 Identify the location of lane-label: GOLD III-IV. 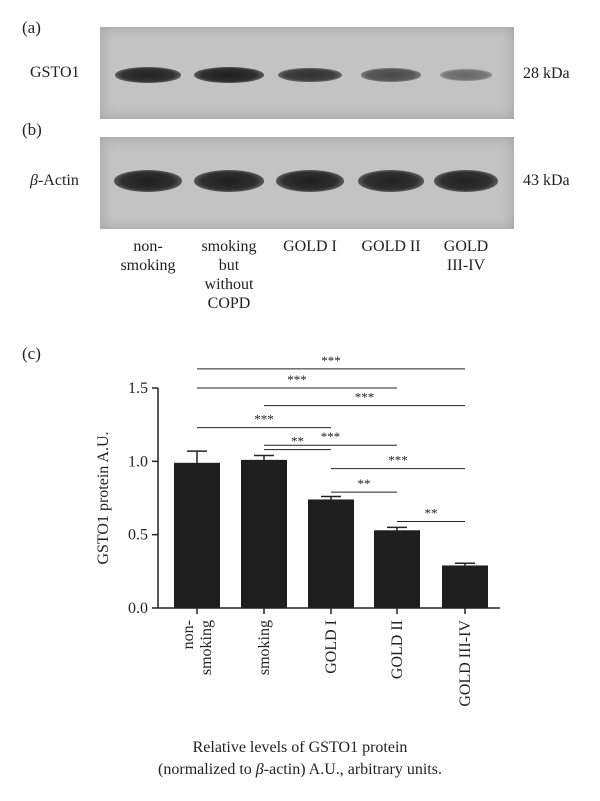
(466, 256).